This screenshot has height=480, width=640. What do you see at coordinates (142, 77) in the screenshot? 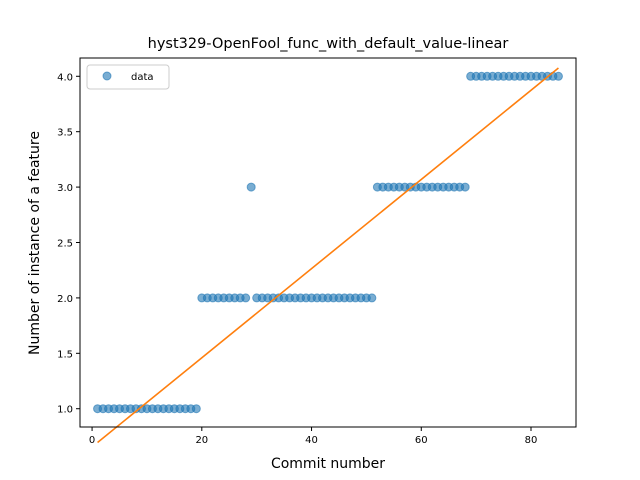
I see `legend-label: data` at bounding box center [142, 77].